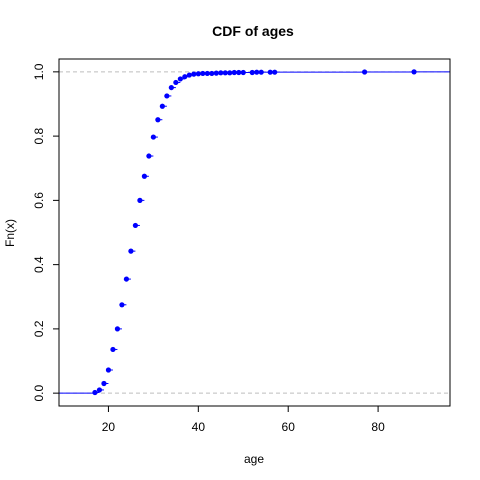 This screenshot has height=480, width=480. What do you see at coordinates (378, 427) in the screenshot?
I see `x-tick-label: 80` at bounding box center [378, 427].